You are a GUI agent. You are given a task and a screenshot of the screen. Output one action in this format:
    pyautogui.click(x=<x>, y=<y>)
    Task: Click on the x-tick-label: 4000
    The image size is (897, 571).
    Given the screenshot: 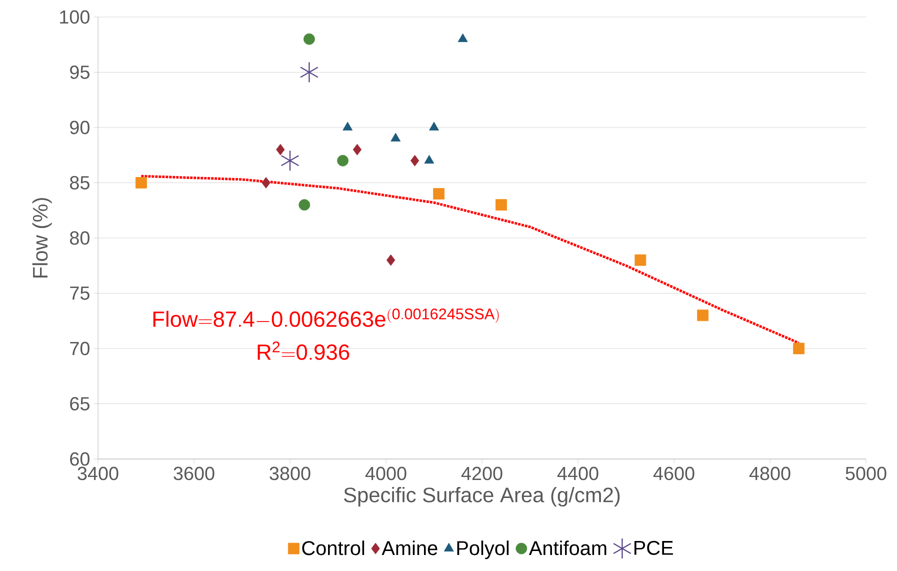 What is the action you would take?
    pyautogui.click(x=385, y=473)
    